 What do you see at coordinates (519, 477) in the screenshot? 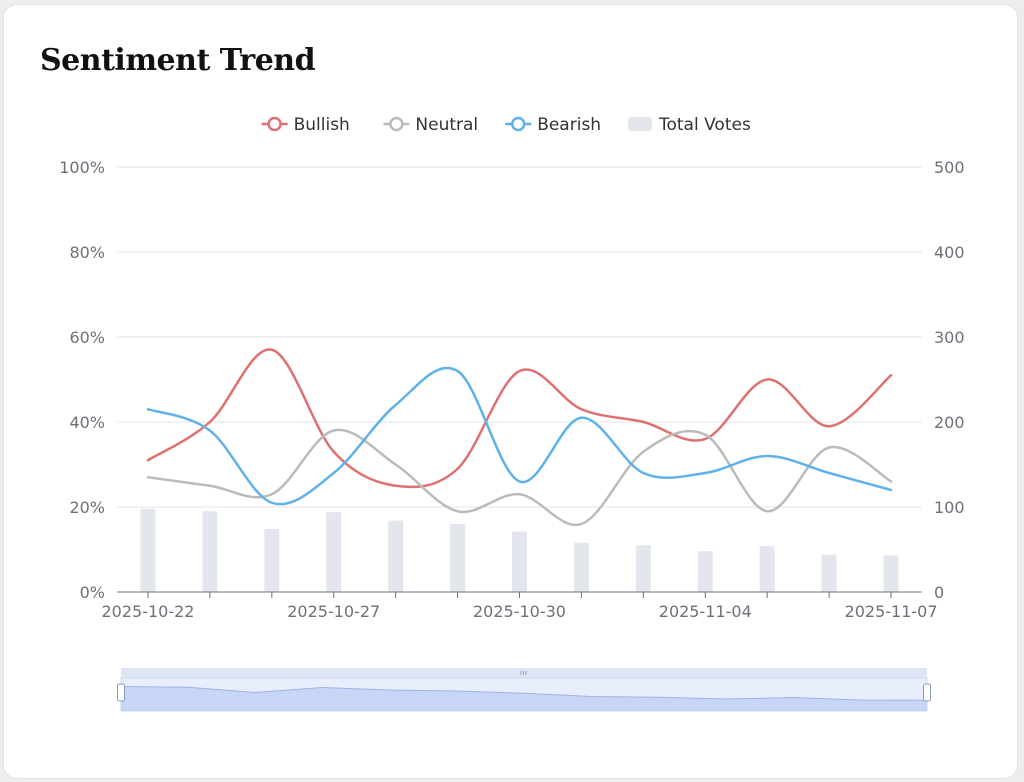
I see `series-line-neutral` at bounding box center [519, 477].